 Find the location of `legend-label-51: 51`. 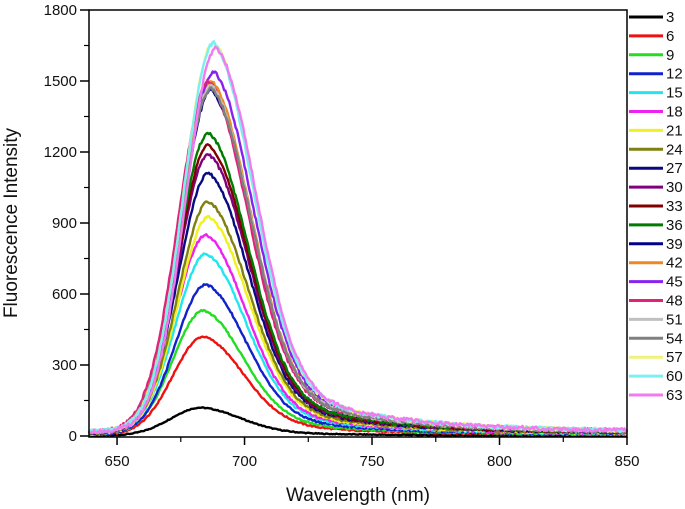

legend-label-51: 51 is located at coordinates (674, 319).